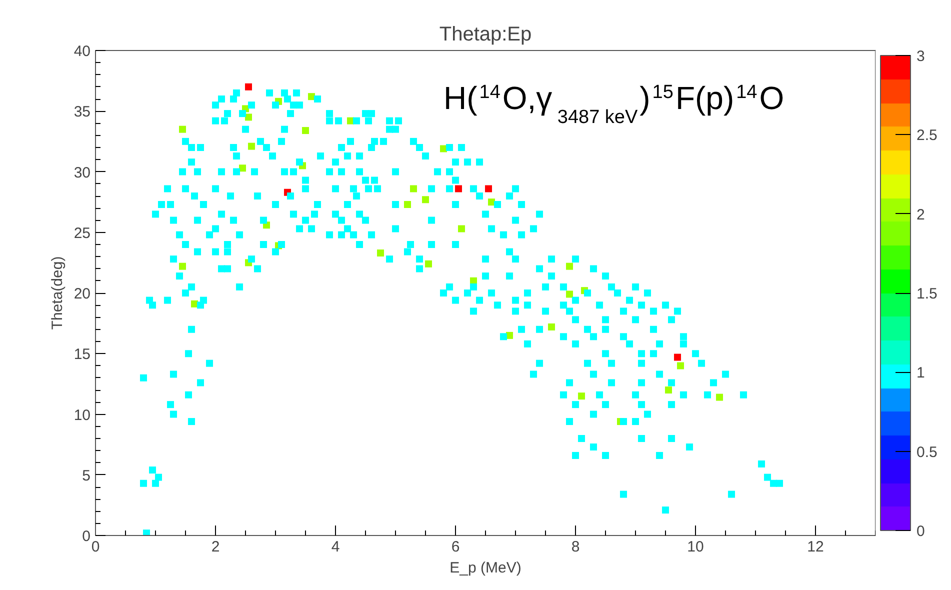  What do you see at coordinates (486, 568) in the screenshot?
I see `x-axis-title: E_p (MeV)` at bounding box center [486, 568].